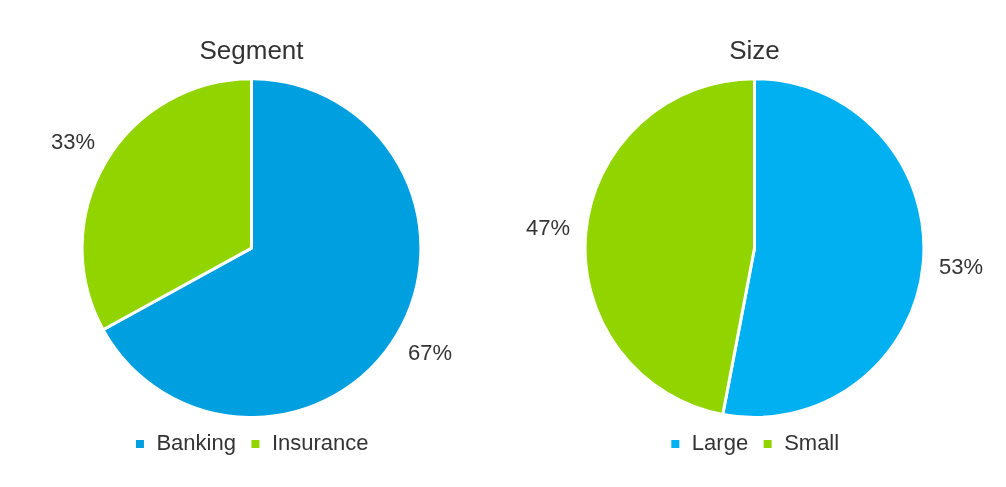 The width and height of the screenshot is (1006, 487). I want to click on legend-label: Banking, so click(196, 443).